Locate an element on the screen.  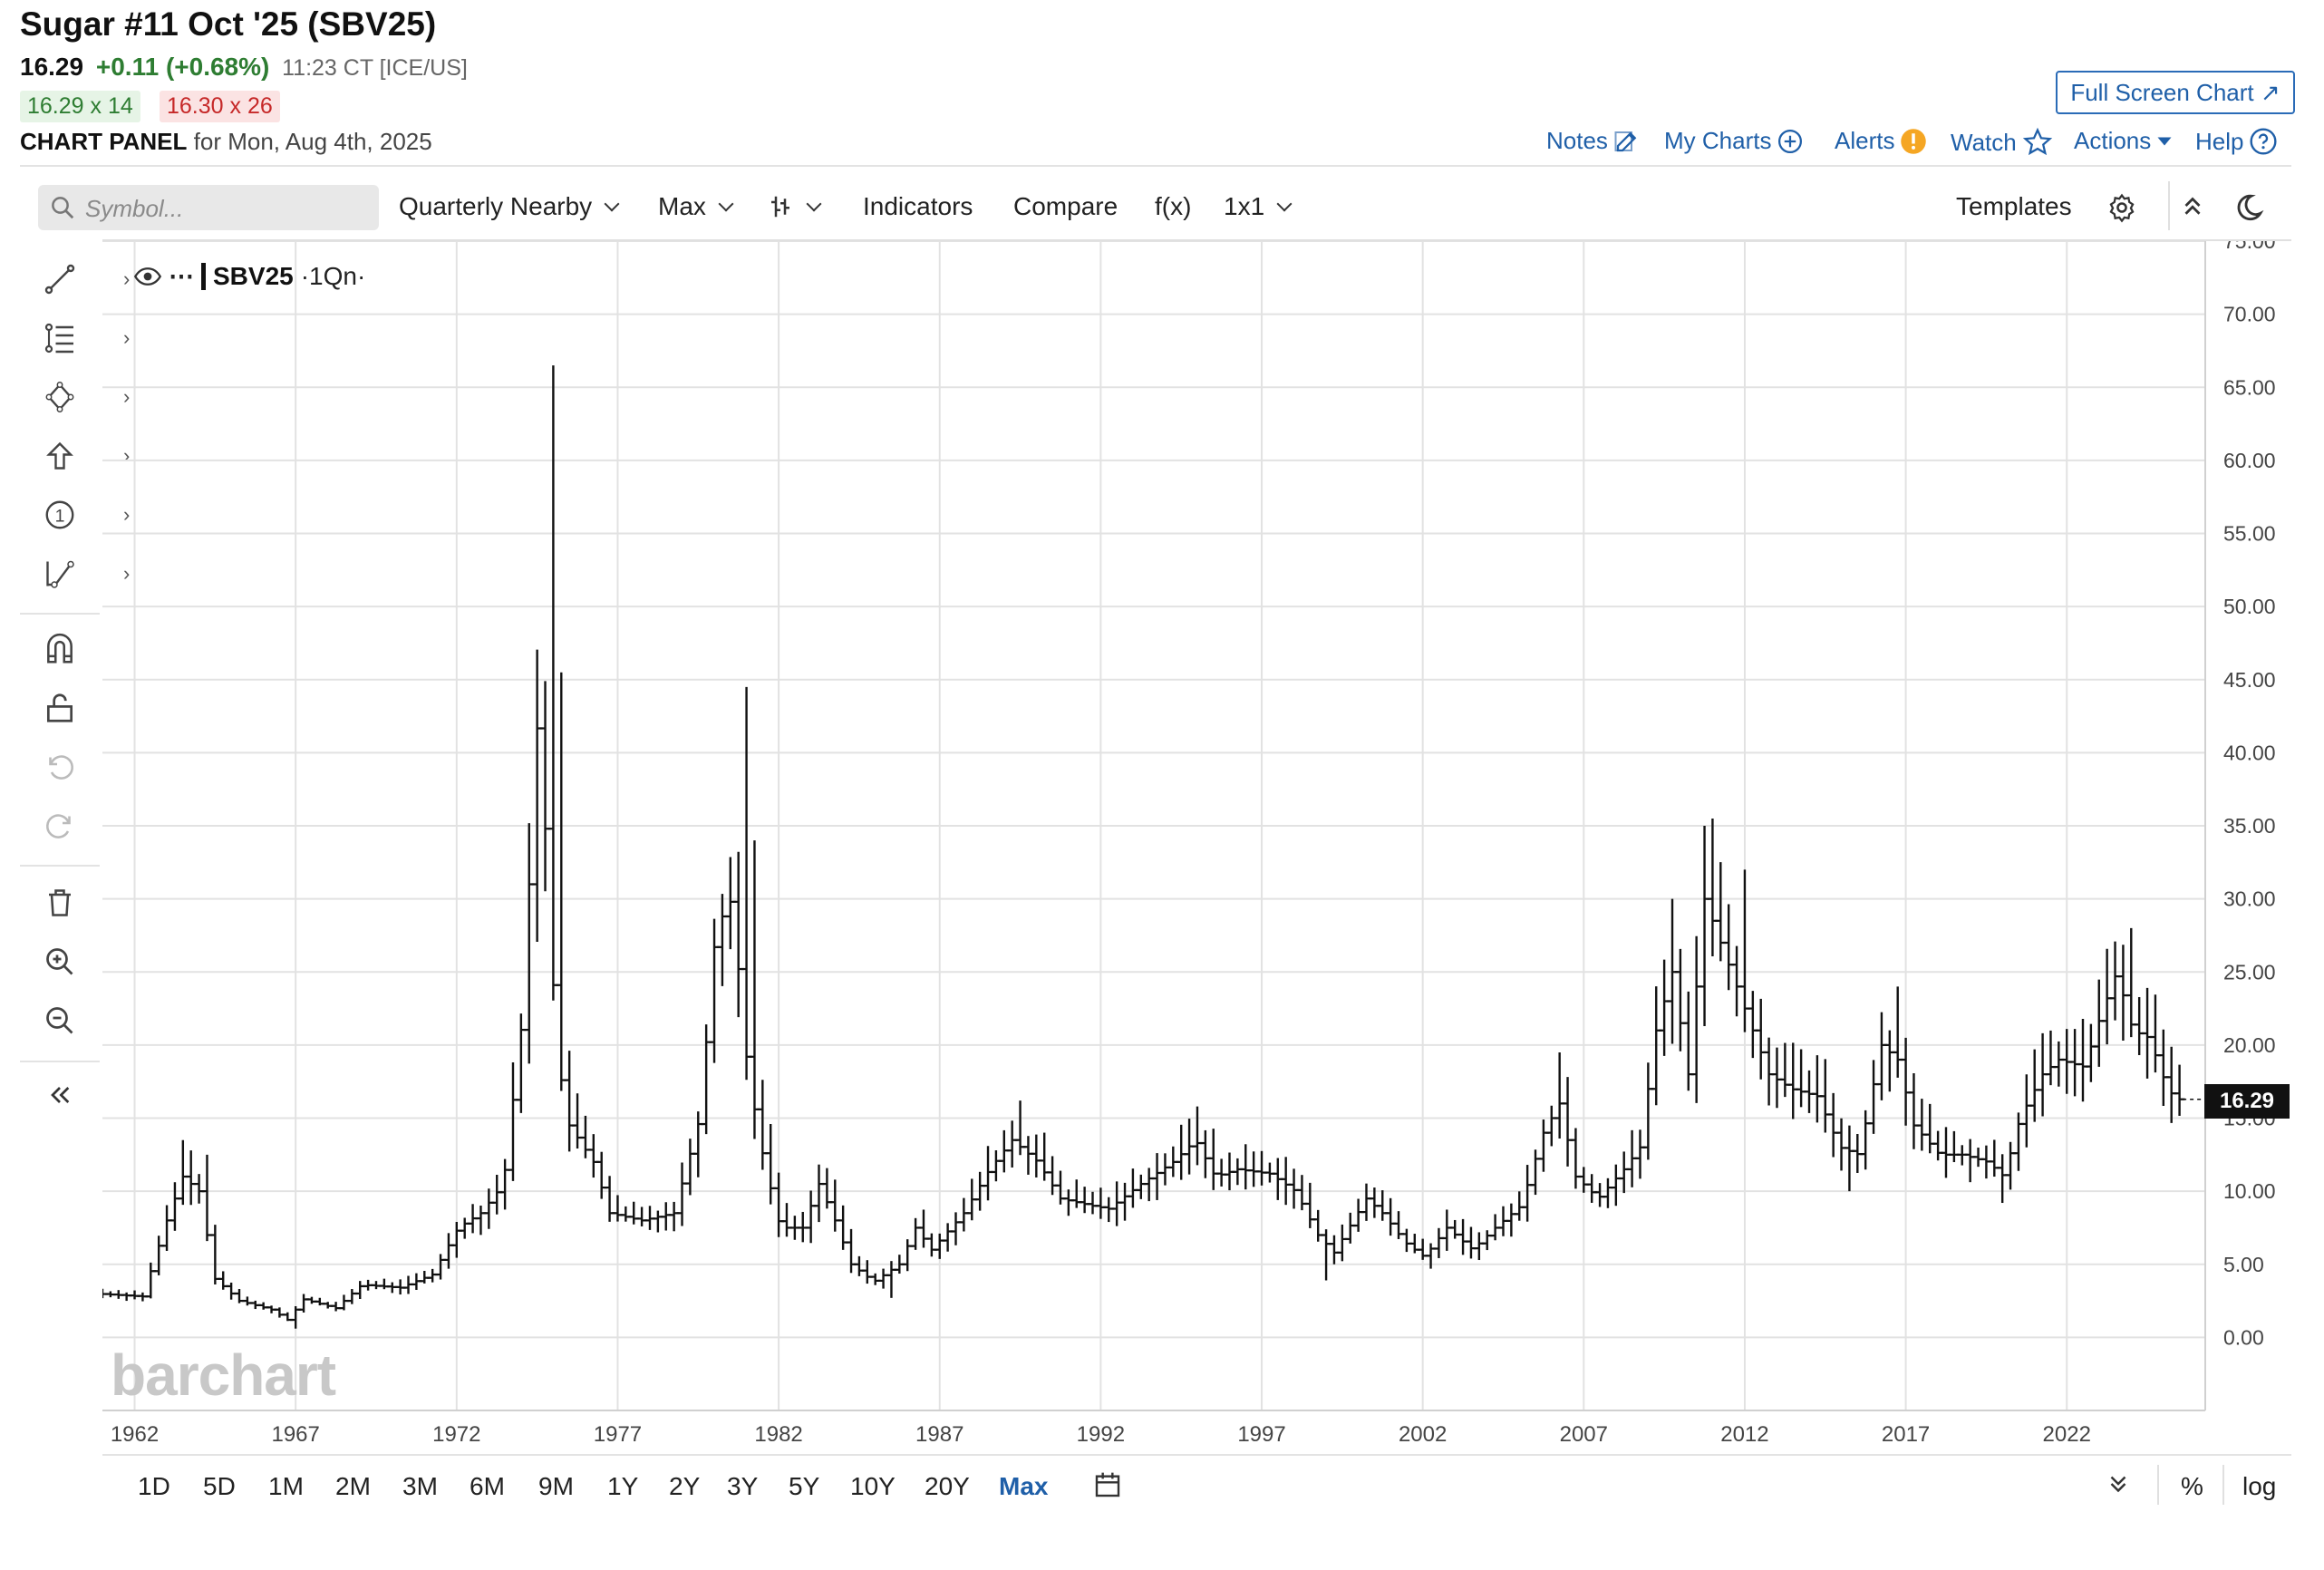
range-button-max: Max is located at coordinates (1024, 1486).